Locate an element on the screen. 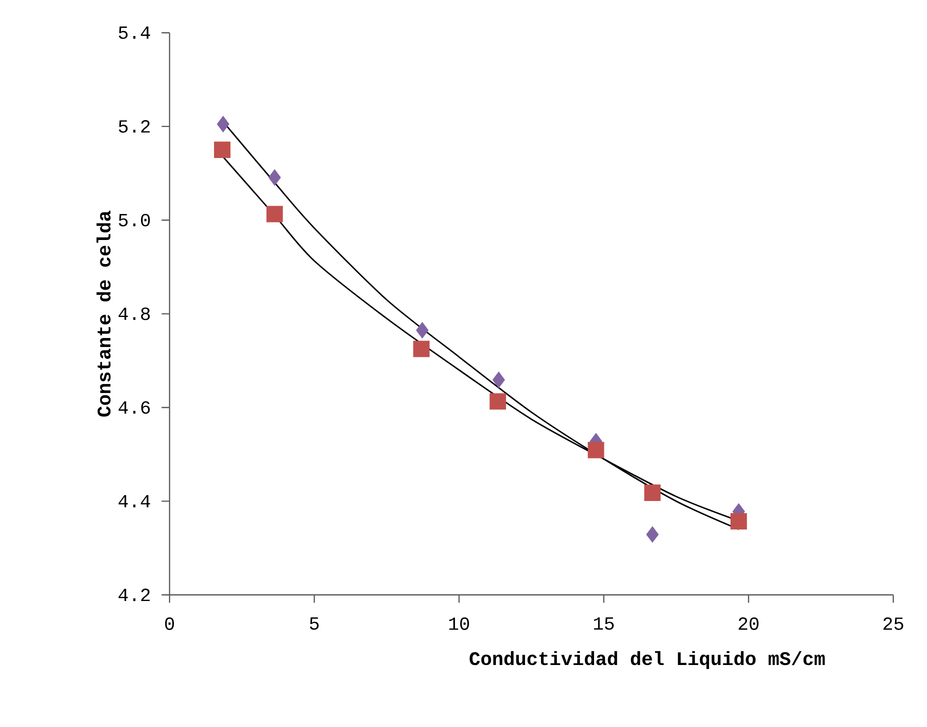  x-tick-label: 5 is located at coordinates (314, 624).